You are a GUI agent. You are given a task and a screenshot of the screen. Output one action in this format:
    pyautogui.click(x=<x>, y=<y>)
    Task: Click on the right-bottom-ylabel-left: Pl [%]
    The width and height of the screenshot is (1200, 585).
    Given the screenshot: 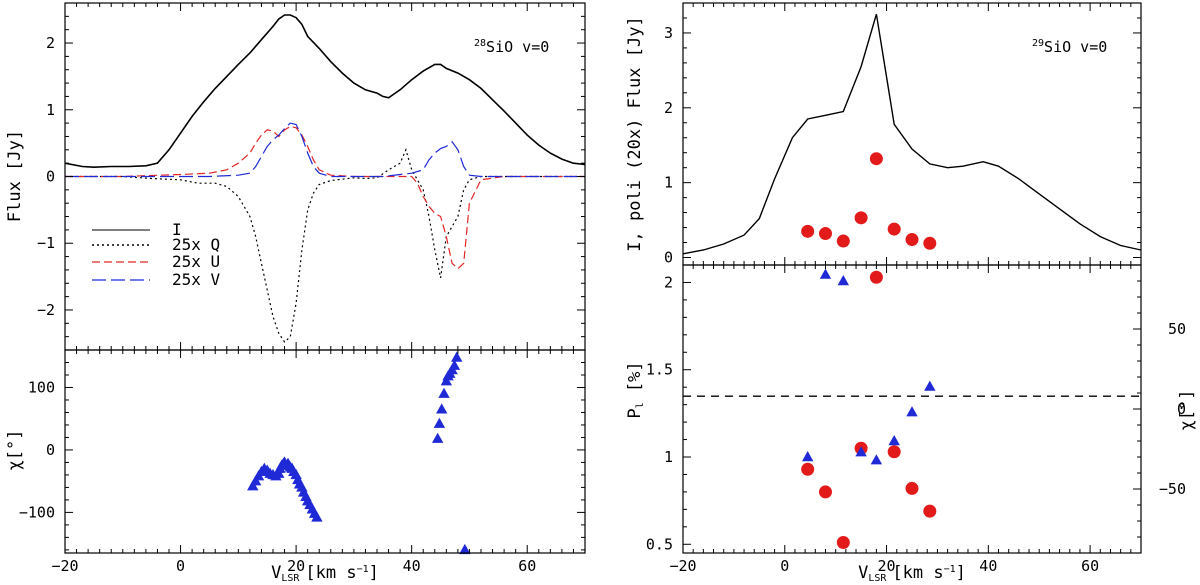 What is the action you would take?
    pyautogui.click(x=635, y=389)
    